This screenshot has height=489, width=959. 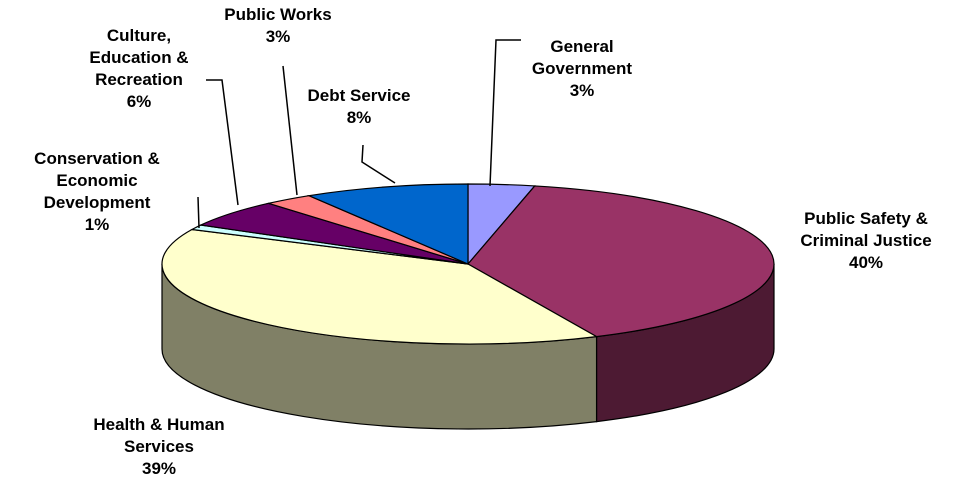 I want to click on slice-percent: 39%, so click(x=159, y=468).